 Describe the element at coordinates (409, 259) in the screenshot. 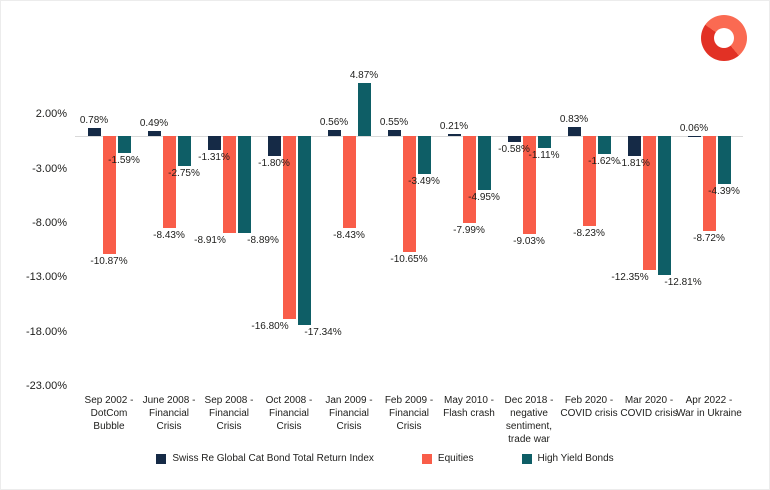

I see `bar-value-label: -10.65%` at that location.